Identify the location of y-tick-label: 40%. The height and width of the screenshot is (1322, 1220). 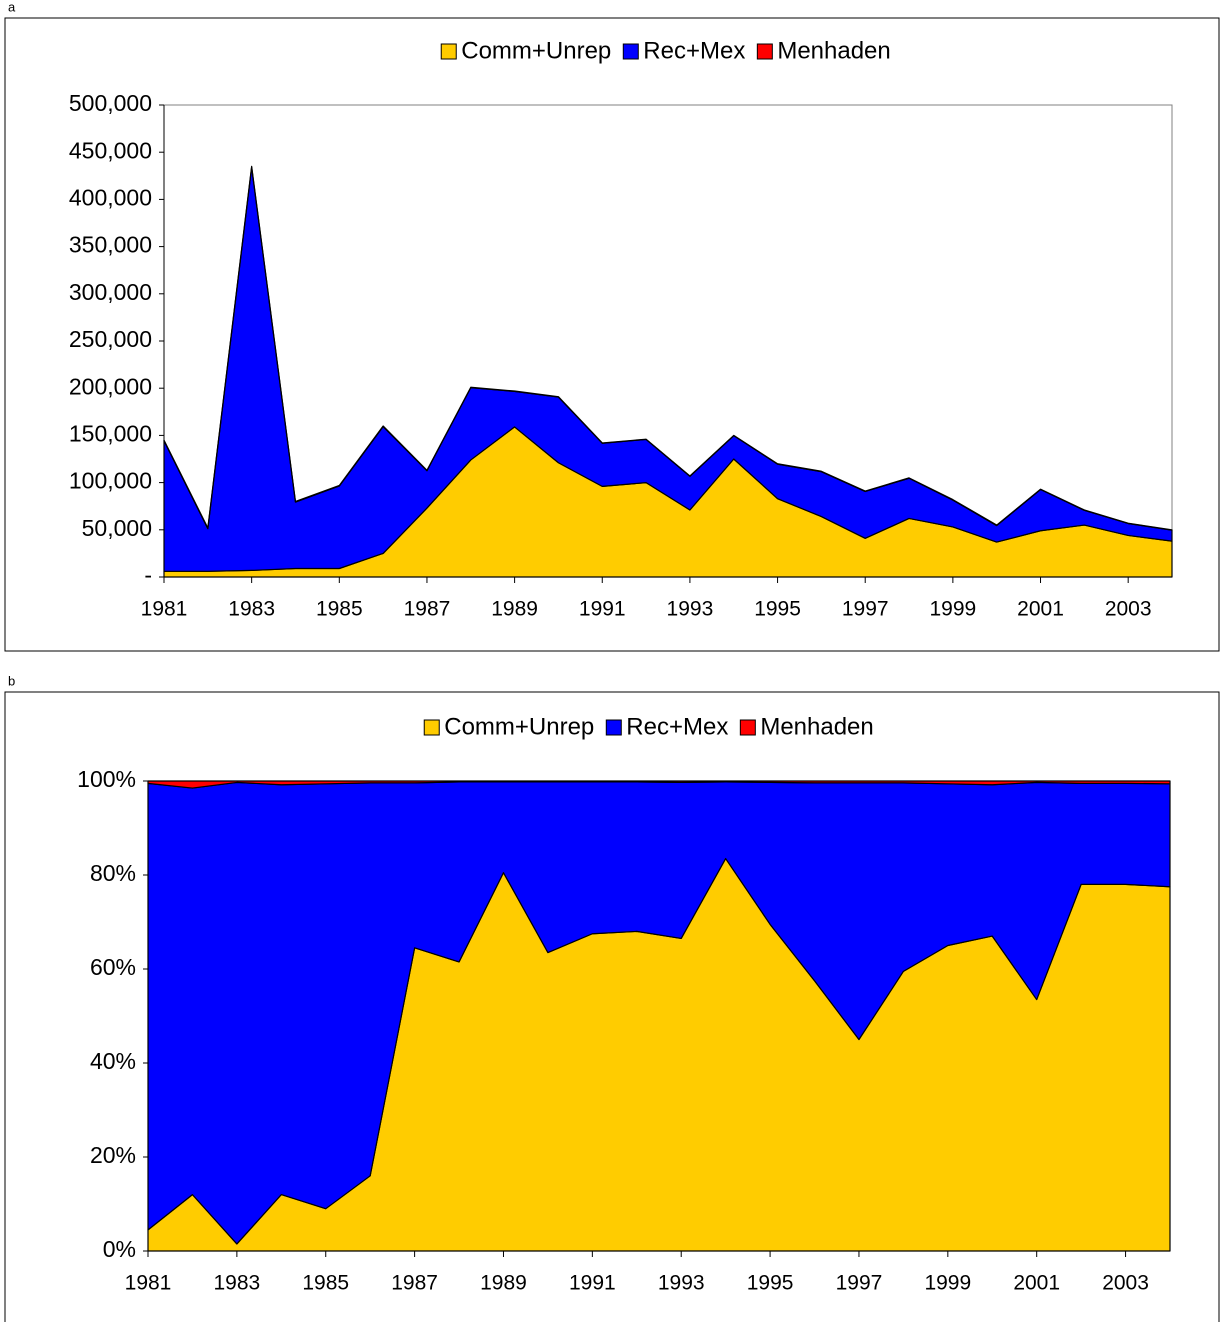
(113, 1061).